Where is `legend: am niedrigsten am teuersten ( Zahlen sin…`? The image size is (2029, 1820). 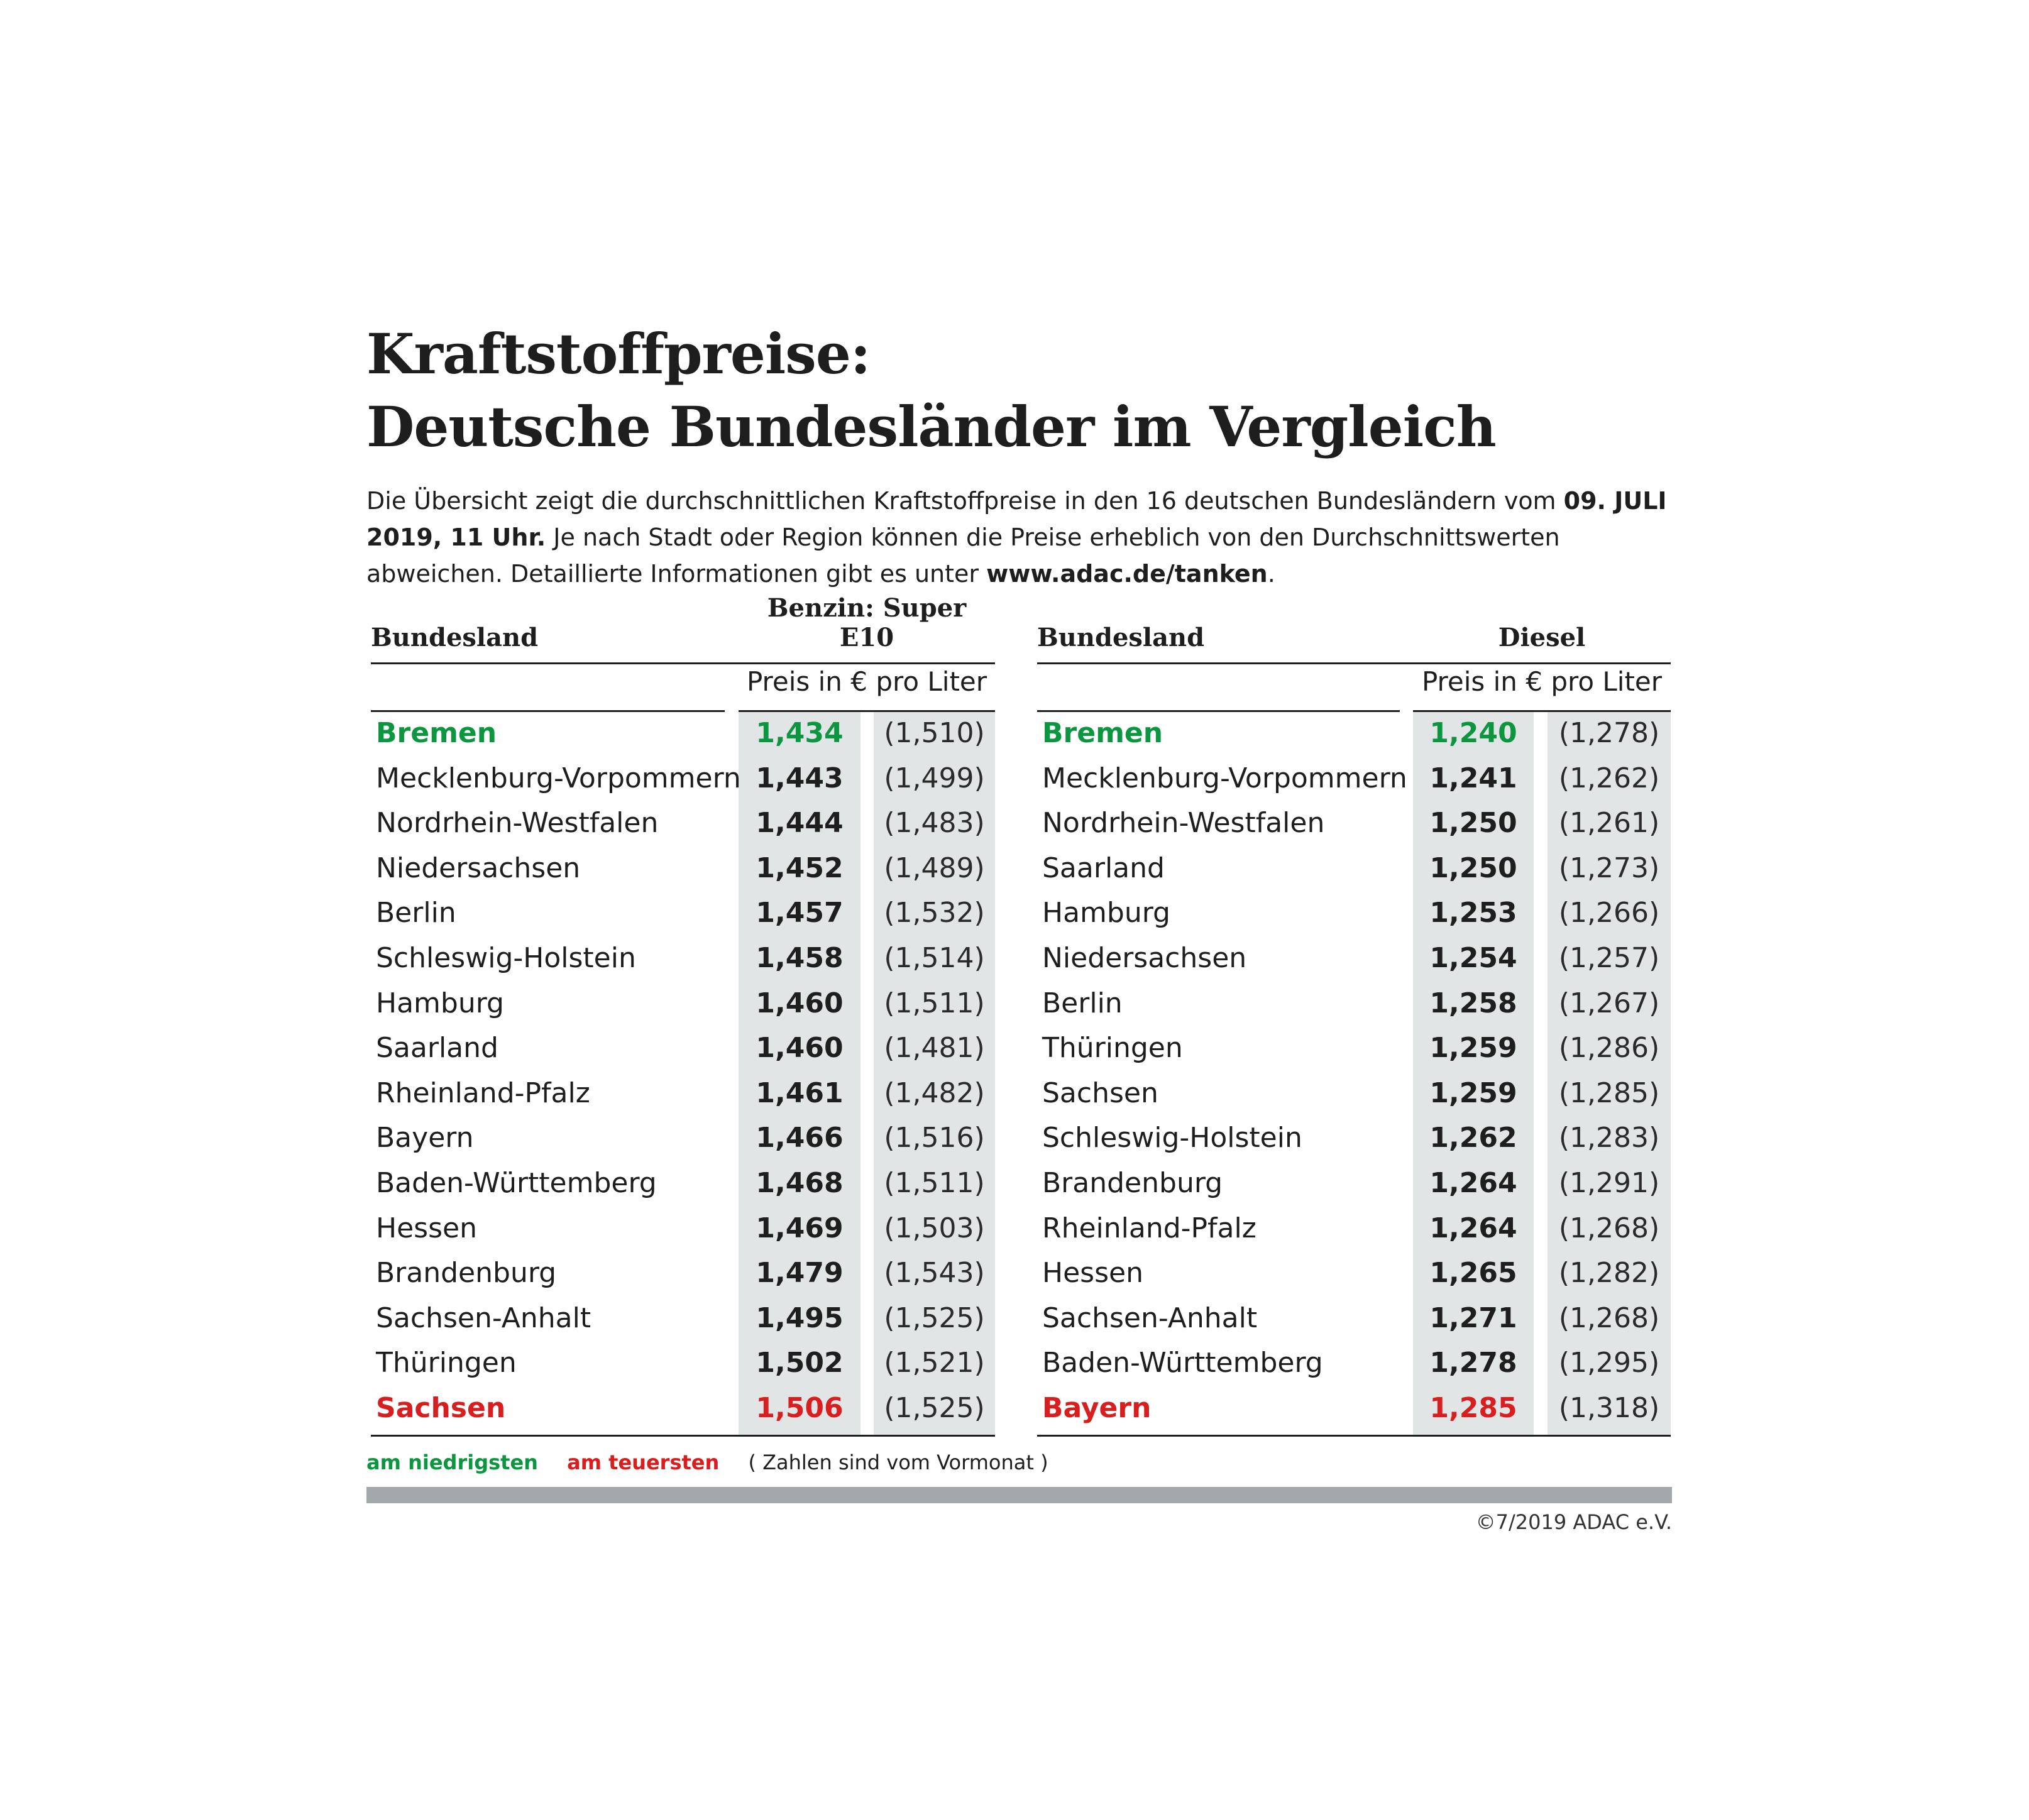 legend: am niedrigsten am teuersten ( Zahlen sin… is located at coordinates (718, 1462).